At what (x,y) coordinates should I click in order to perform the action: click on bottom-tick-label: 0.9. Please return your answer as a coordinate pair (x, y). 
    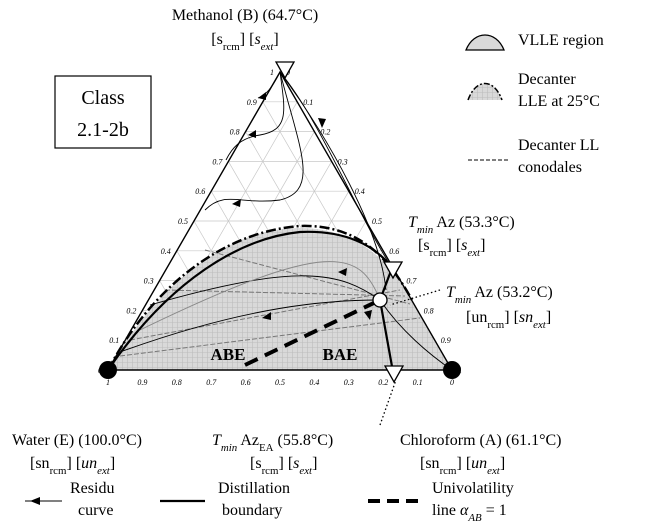
    Looking at the image, I should click on (142, 382).